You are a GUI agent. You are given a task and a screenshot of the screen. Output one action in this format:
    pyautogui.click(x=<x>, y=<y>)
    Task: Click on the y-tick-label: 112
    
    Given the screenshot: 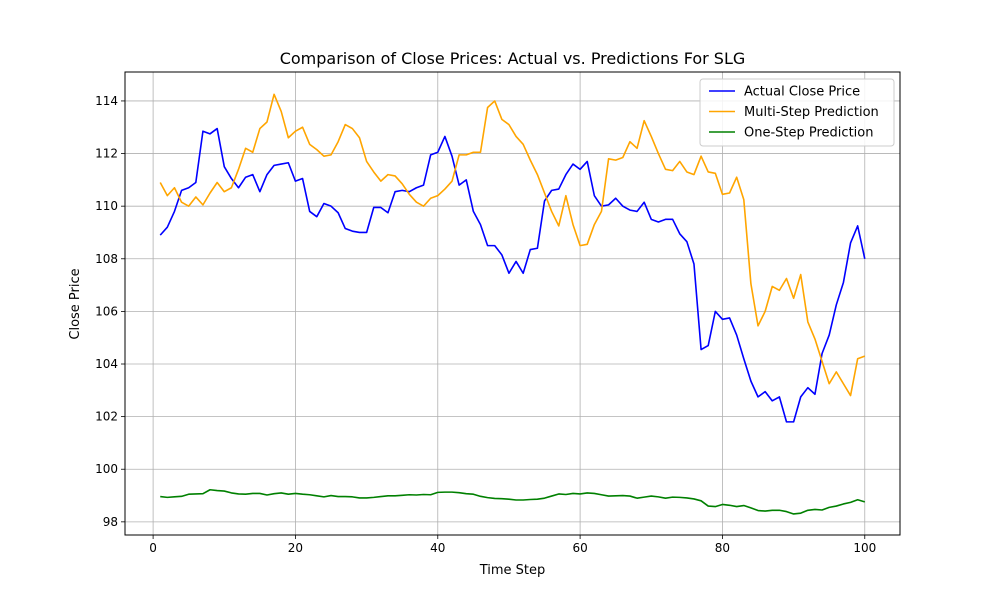 What is the action you would take?
    pyautogui.click(x=106, y=154)
    